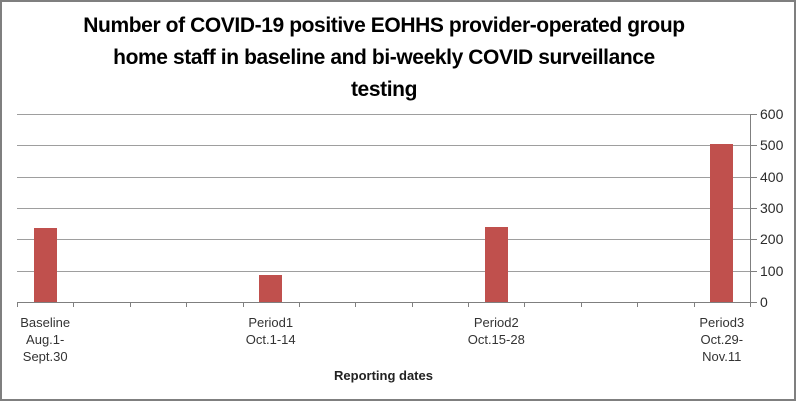 The width and height of the screenshot is (796, 401). What do you see at coordinates (270, 339) in the screenshot?
I see `x-axis-label-line: Oct.1-14` at bounding box center [270, 339].